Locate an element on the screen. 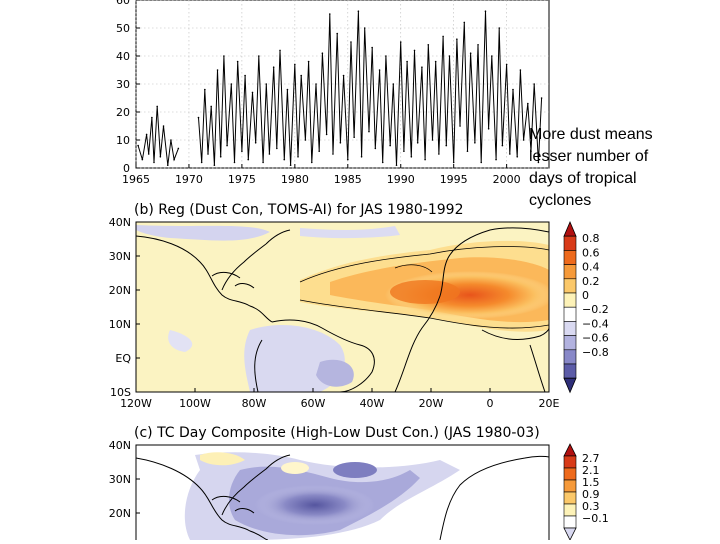 Image resolution: width=720 pixels, height=544 pixels. y-tick-label: 10 is located at coordinates (123, 140).